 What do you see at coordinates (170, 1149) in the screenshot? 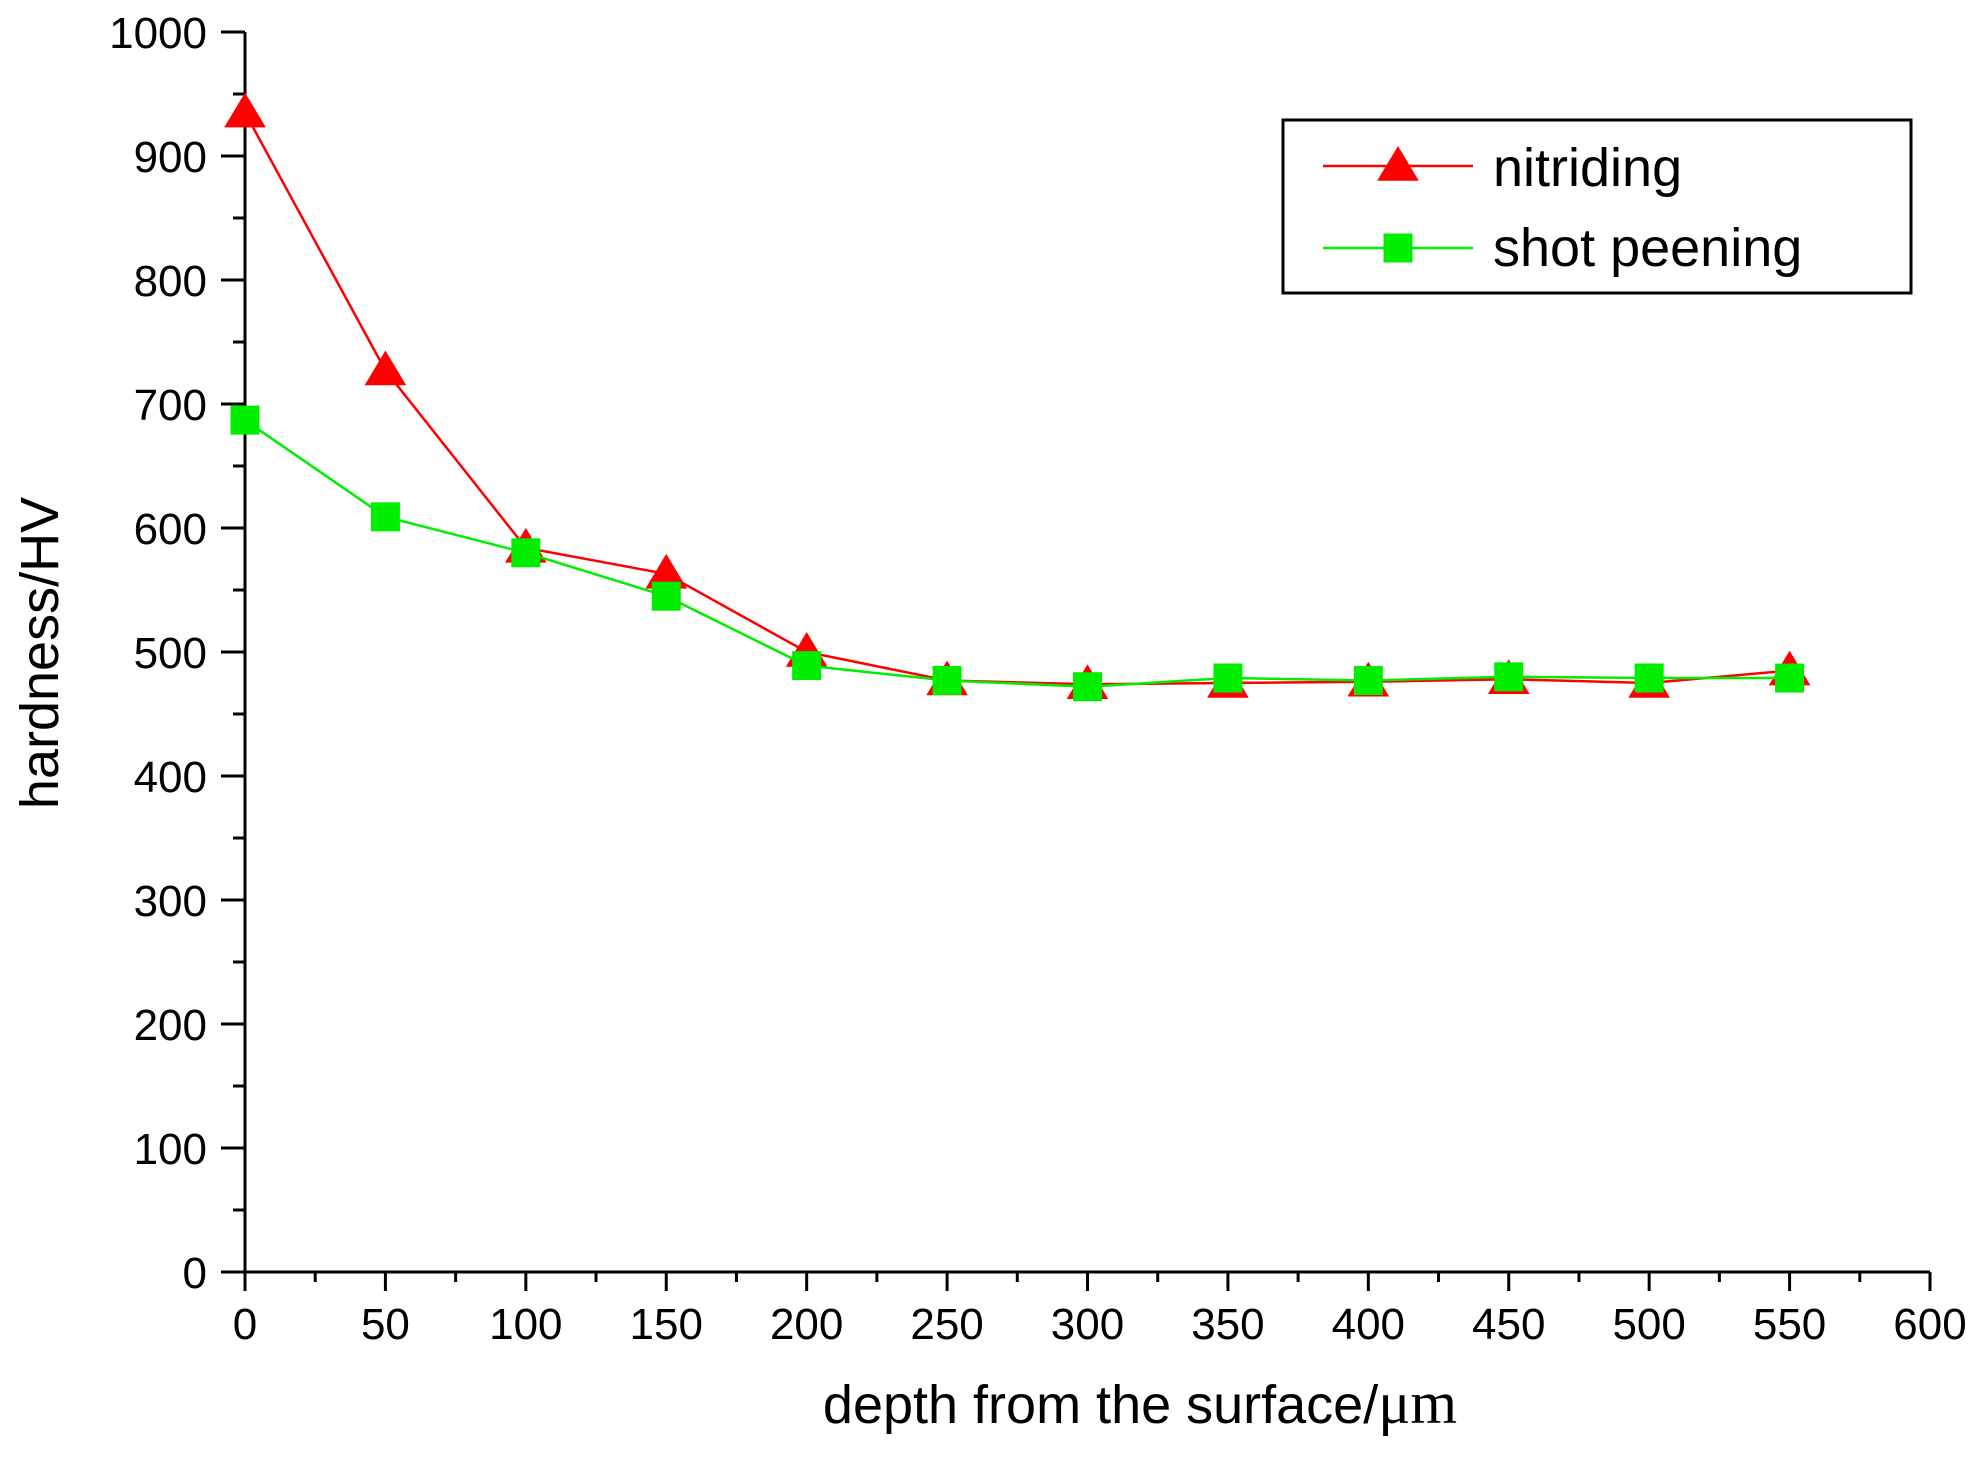
I see `y-tick-label: 100` at bounding box center [170, 1149].